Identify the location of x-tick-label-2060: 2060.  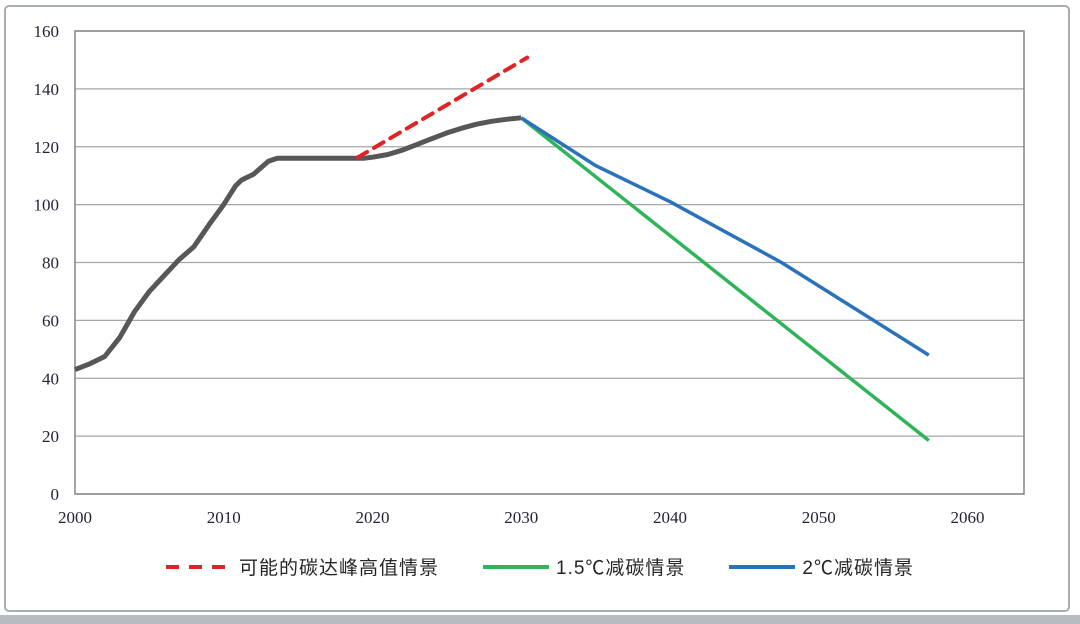
(967, 517).